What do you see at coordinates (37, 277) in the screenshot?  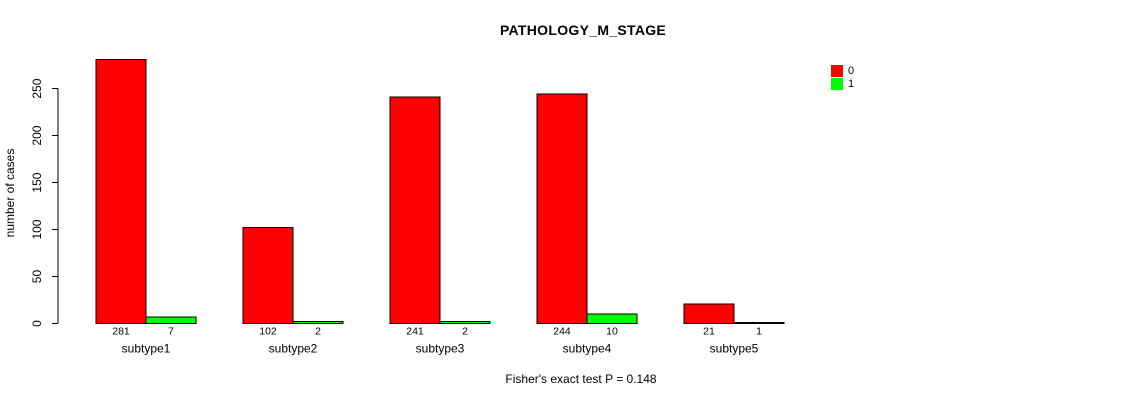 I see `y-tick-label: 50` at bounding box center [37, 277].